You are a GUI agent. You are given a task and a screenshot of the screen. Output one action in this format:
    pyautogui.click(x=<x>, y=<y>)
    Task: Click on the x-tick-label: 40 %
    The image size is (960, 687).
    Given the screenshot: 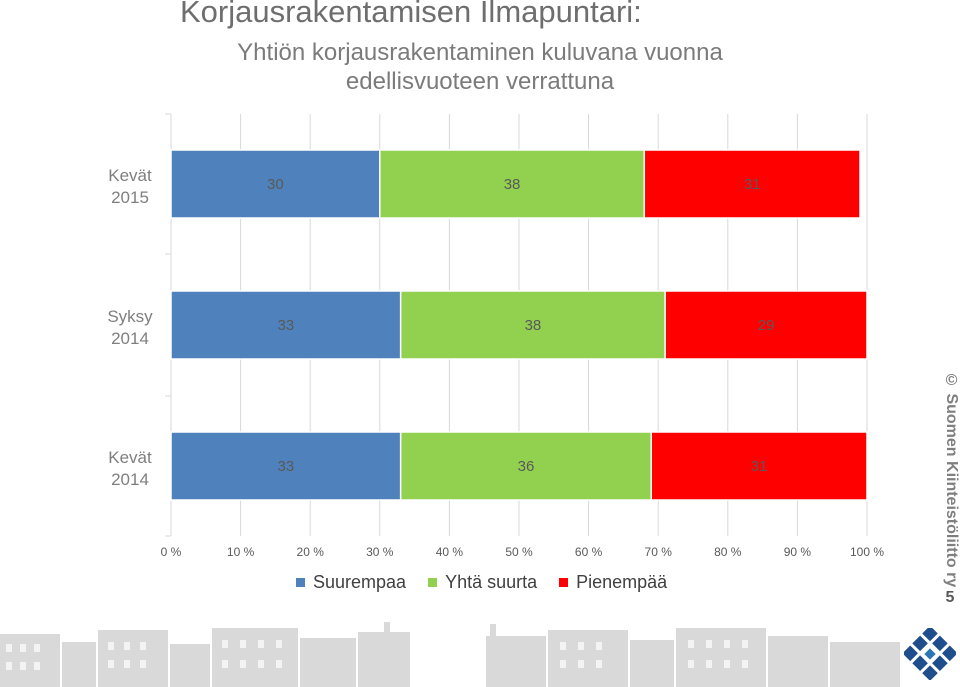 What is the action you would take?
    pyautogui.click(x=450, y=552)
    